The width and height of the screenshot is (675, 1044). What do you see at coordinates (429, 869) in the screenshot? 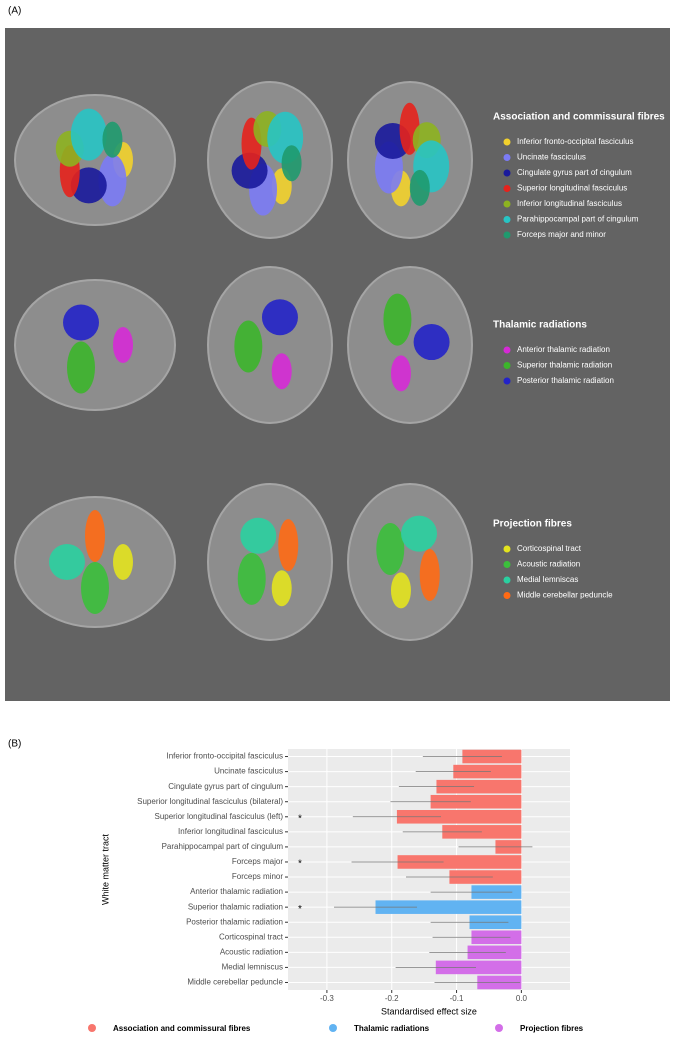
I see `plot-background` at bounding box center [429, 869].